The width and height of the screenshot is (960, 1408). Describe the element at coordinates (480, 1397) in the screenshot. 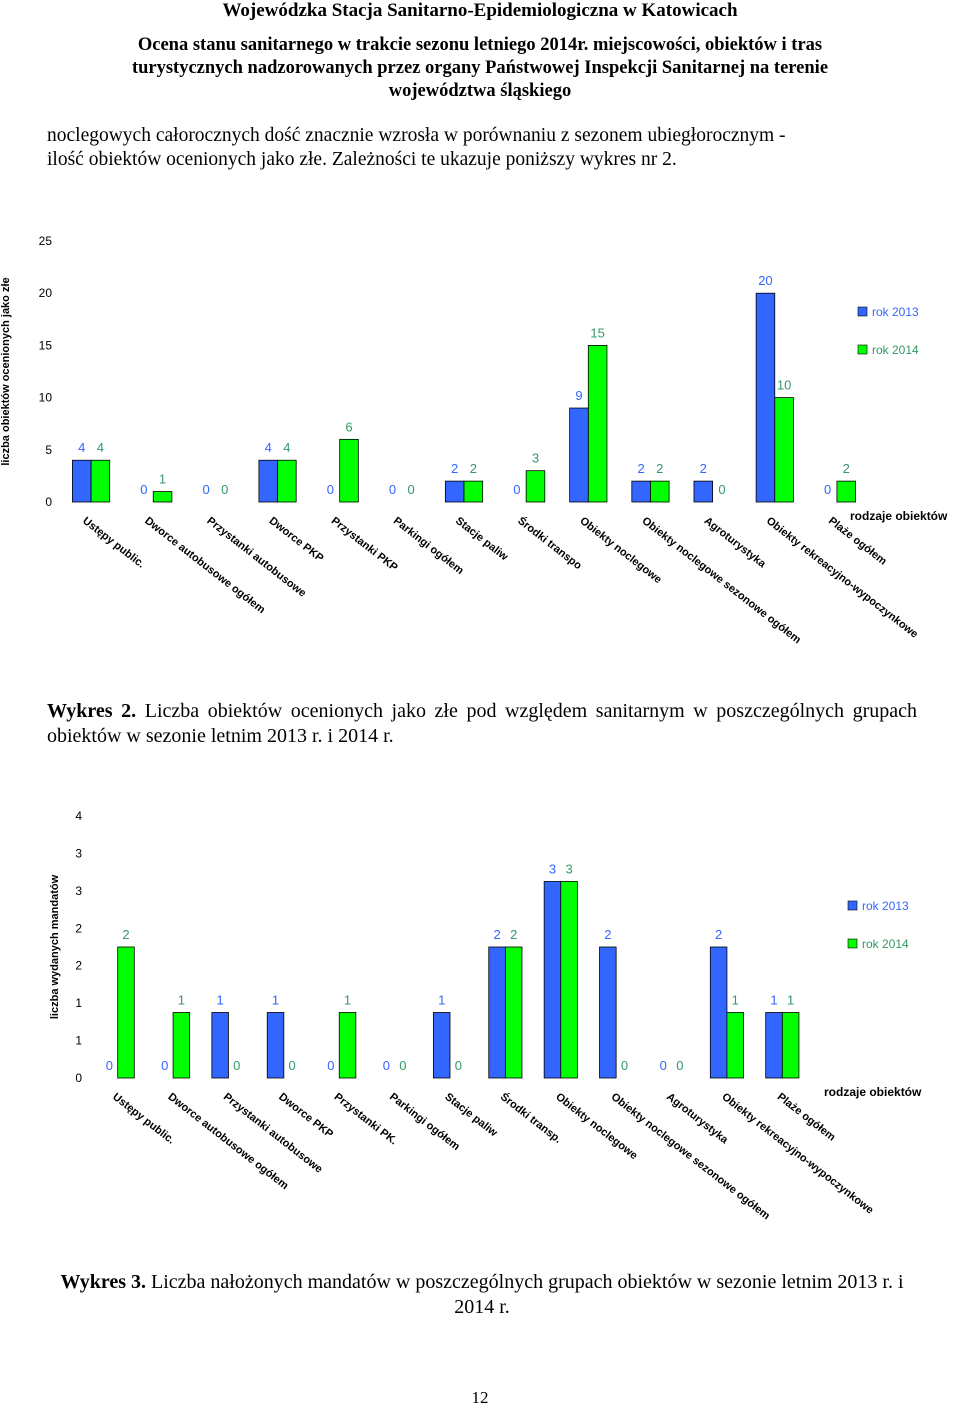

I see `page-number: 12` at that location.